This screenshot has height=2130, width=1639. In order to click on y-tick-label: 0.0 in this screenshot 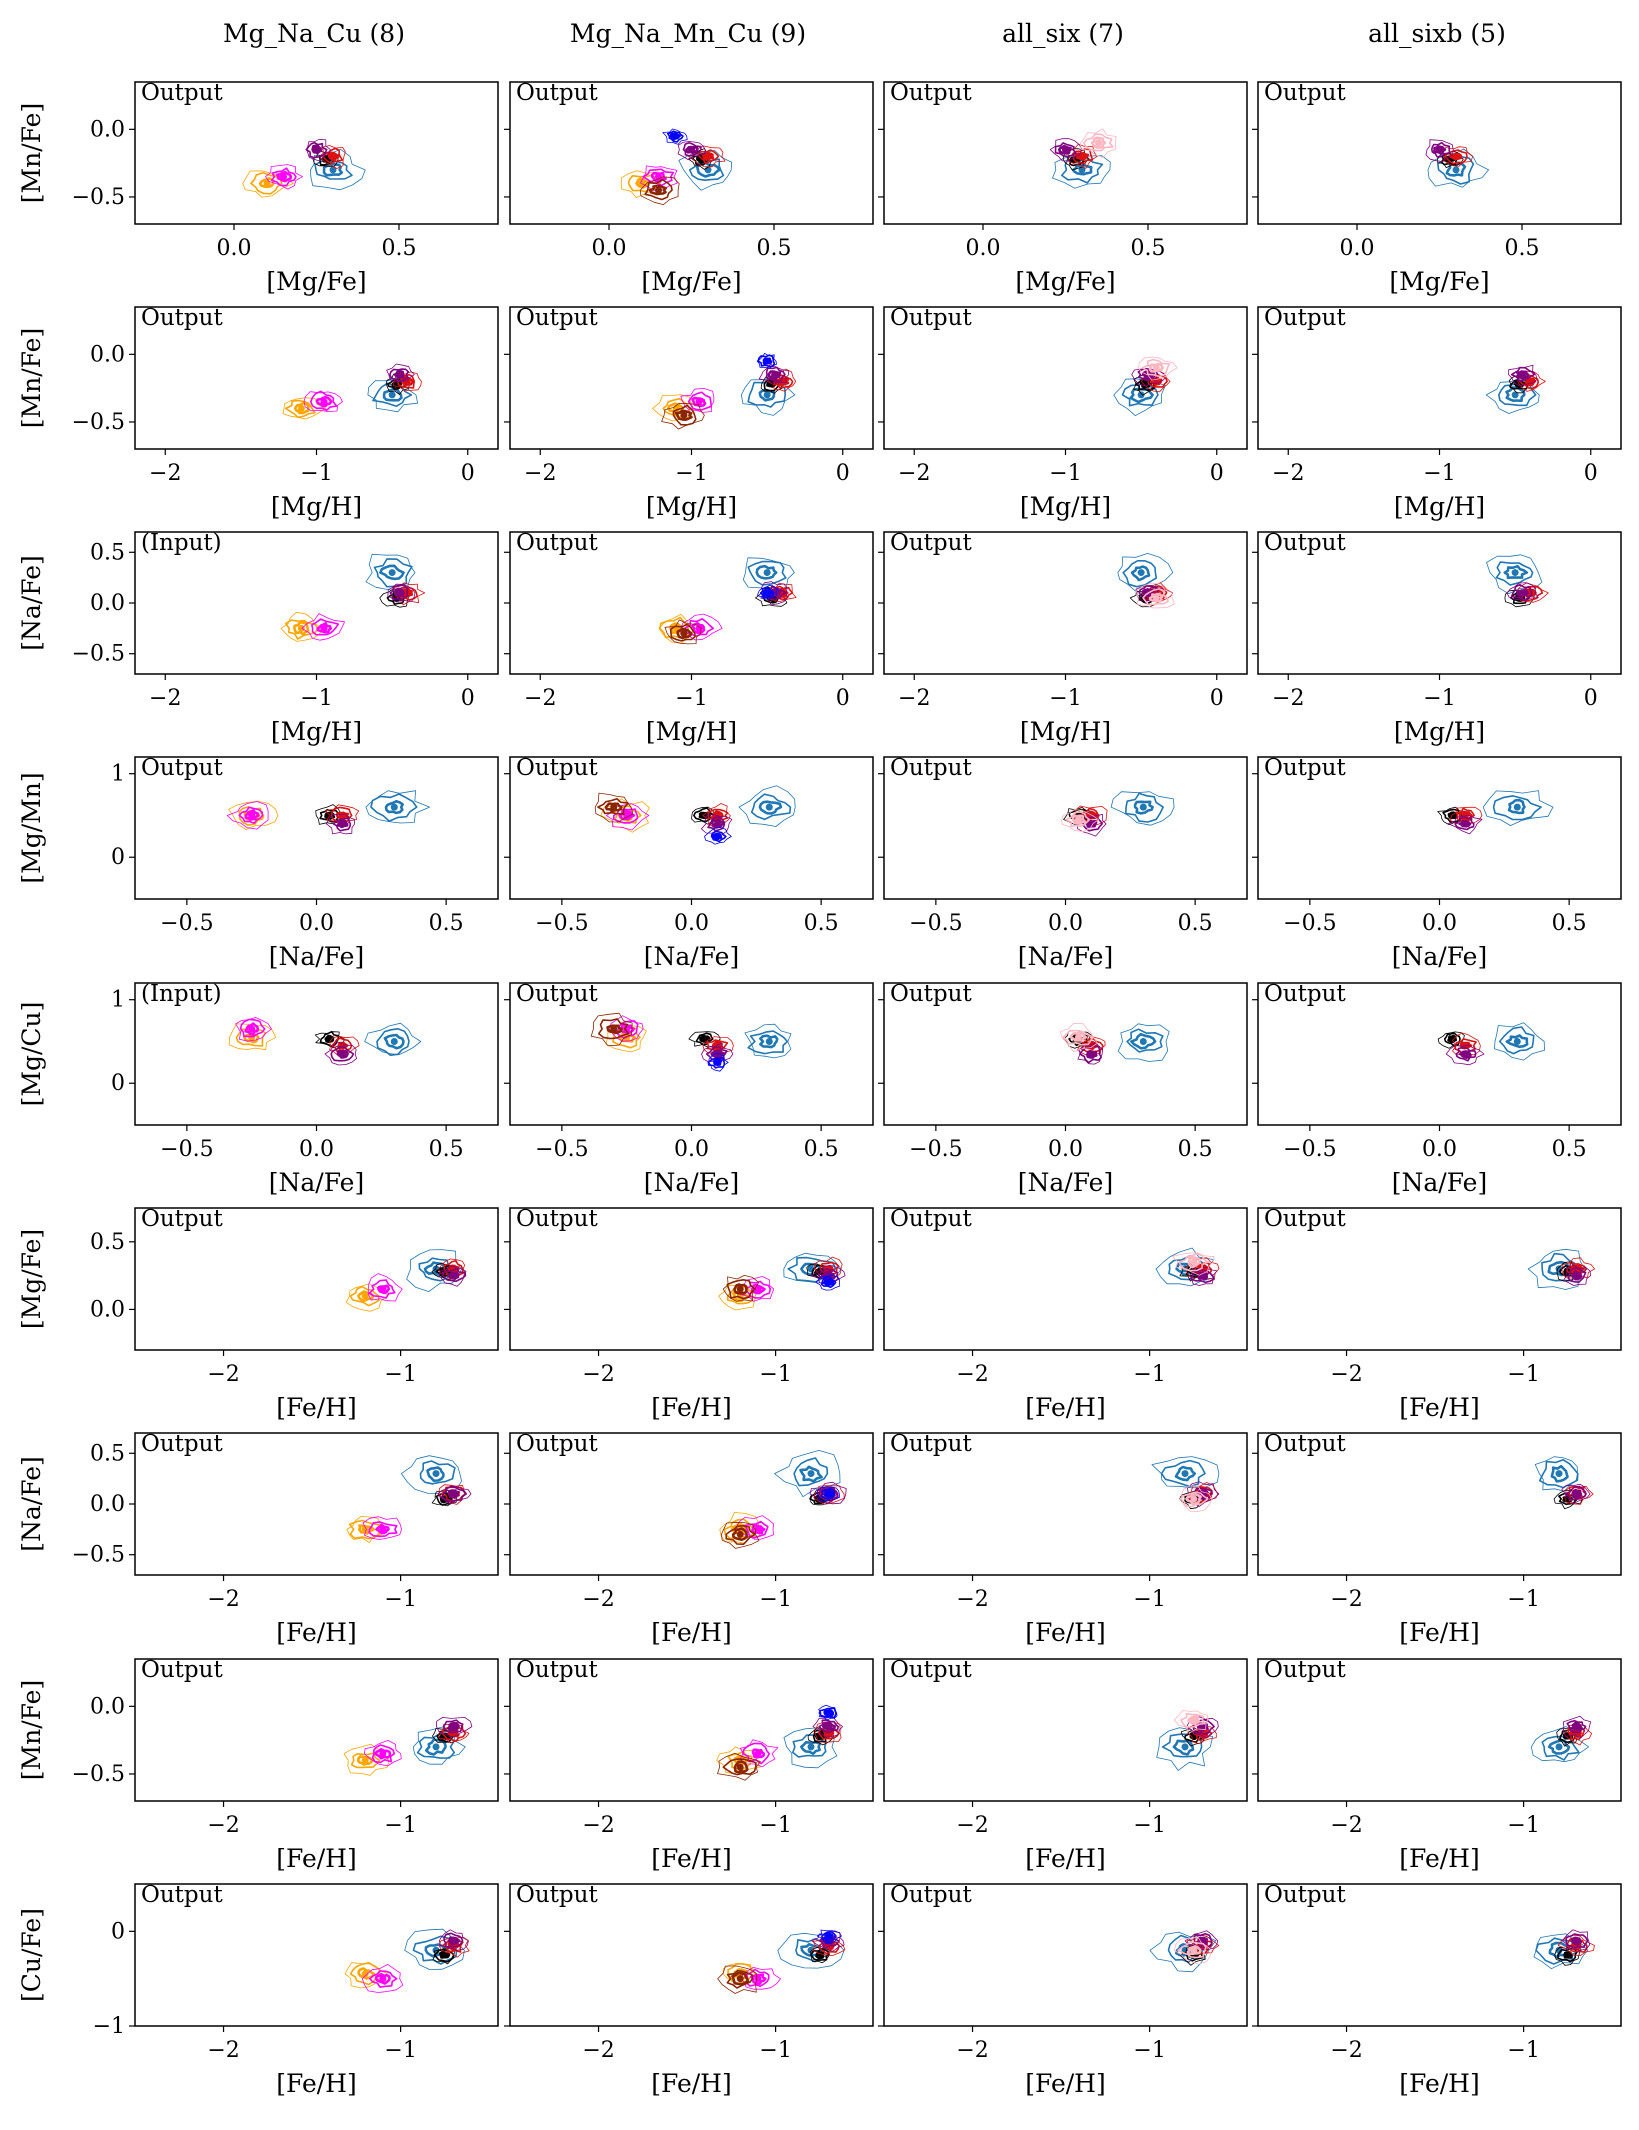, I will do `click(107, 354)`.